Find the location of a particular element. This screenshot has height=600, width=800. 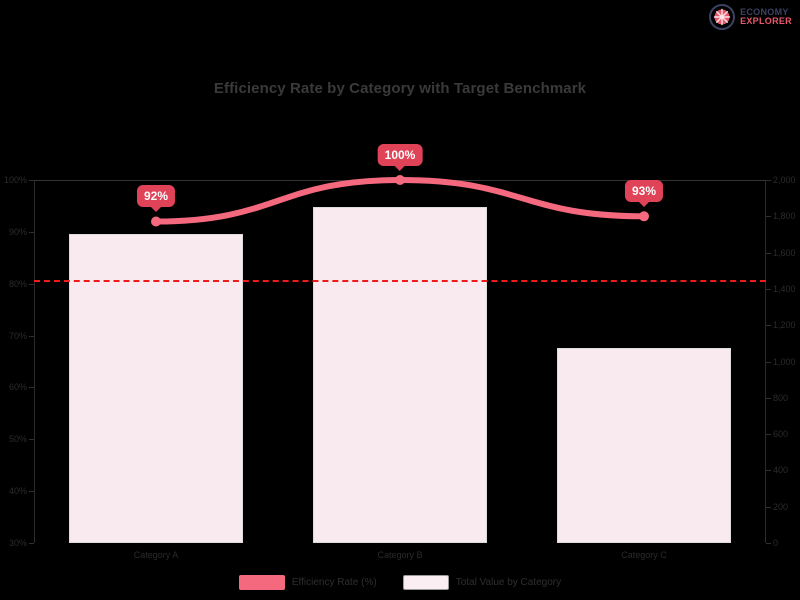

legend-item: Efficiency Rate (%) is located at coordinates (307, 582).